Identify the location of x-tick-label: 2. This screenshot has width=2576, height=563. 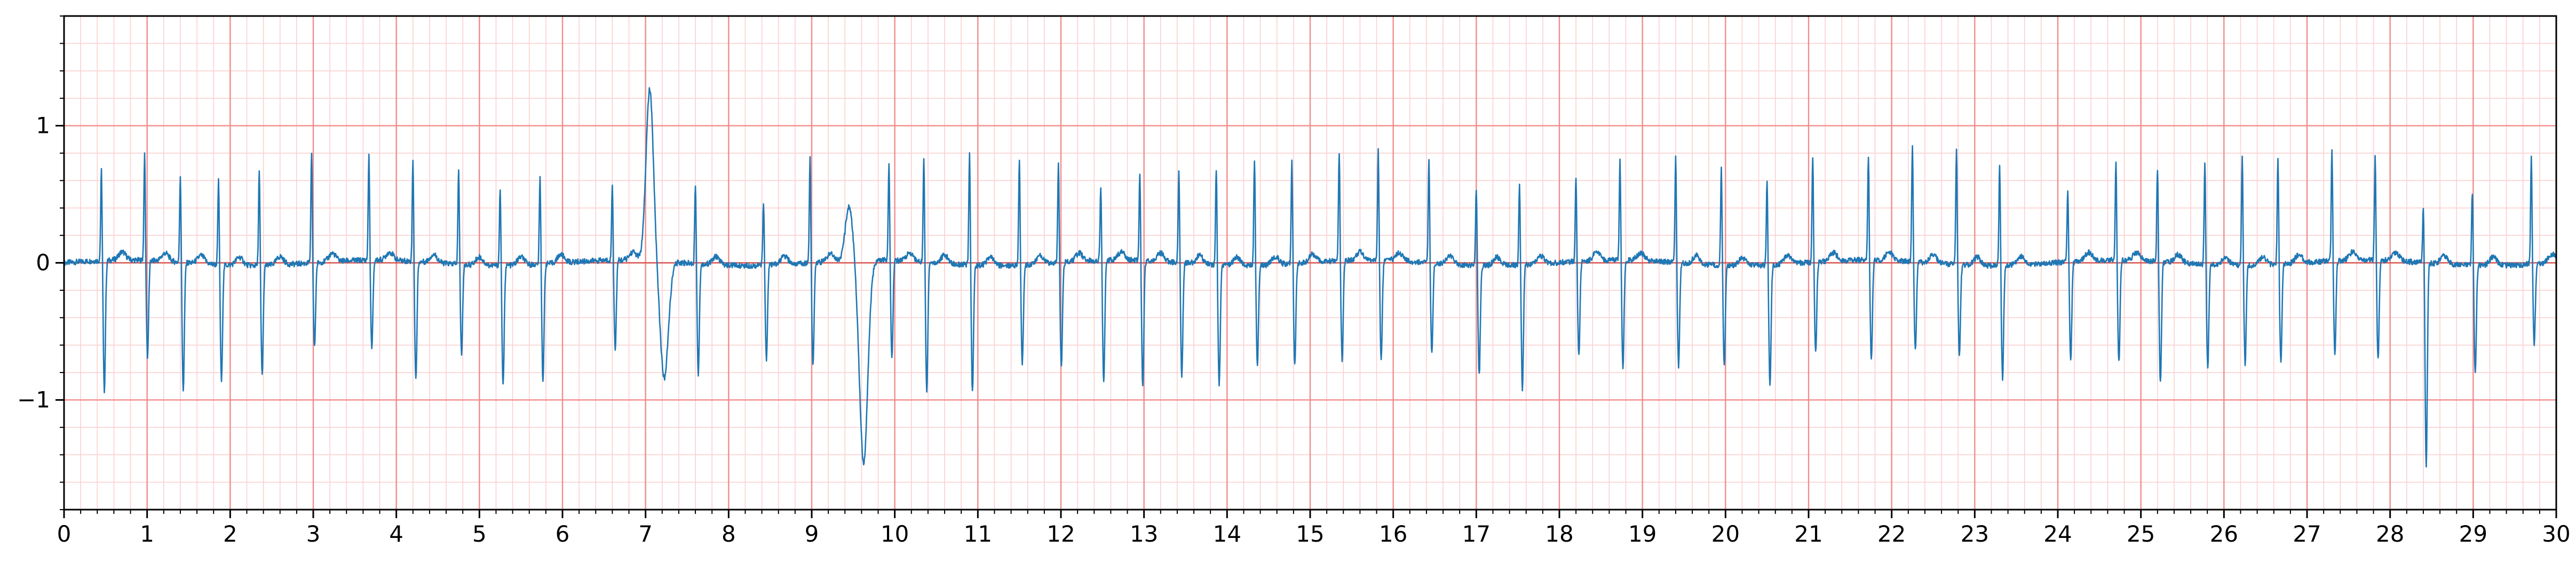
(230, 534).